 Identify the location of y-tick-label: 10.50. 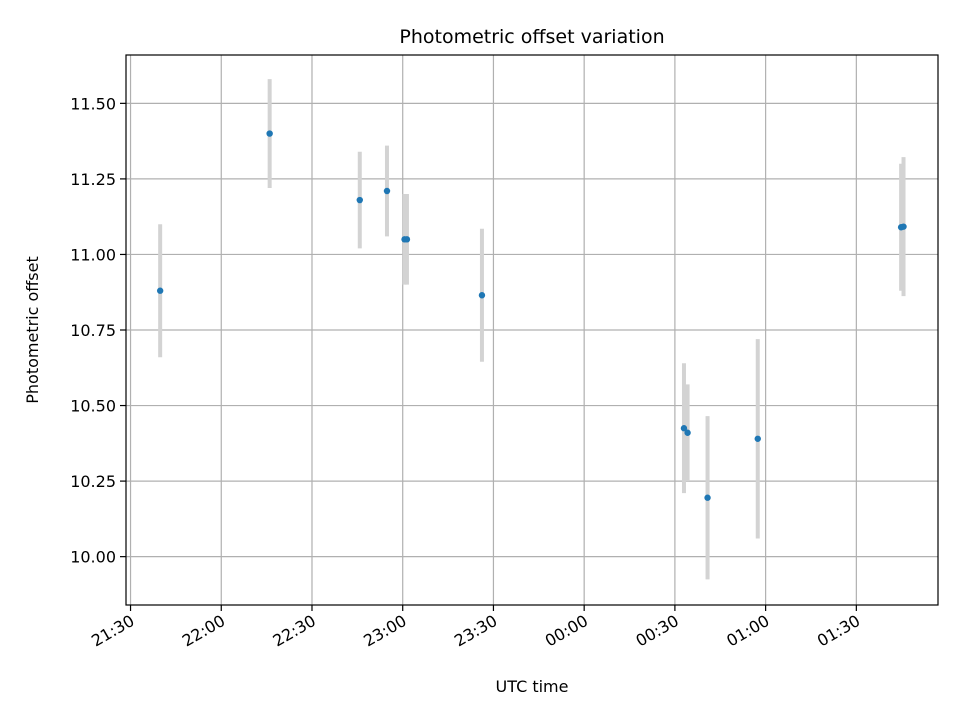
(93, 406).